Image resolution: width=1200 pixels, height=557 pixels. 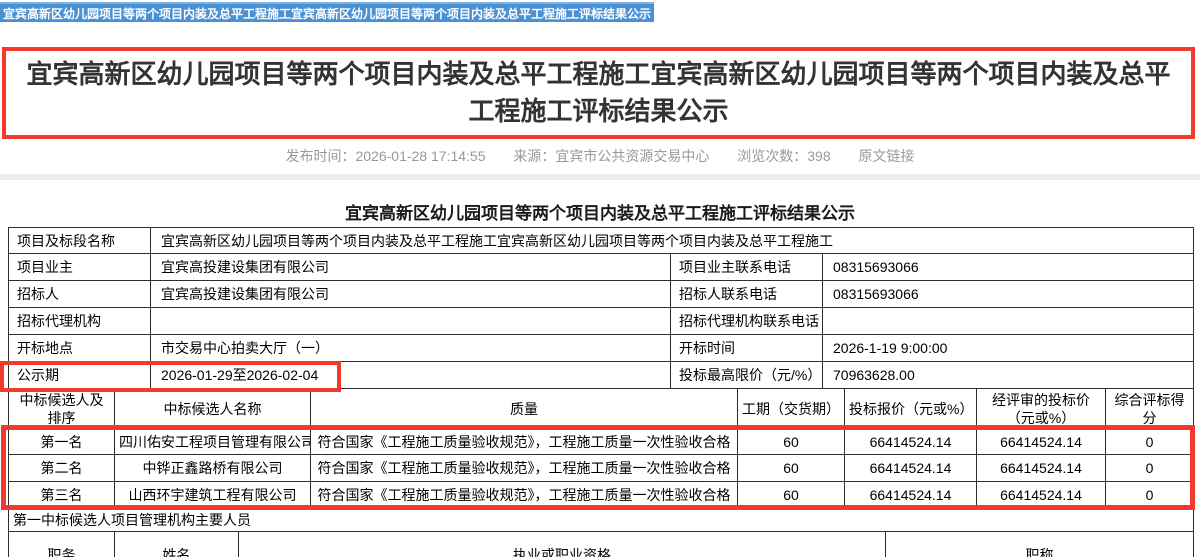 What do you see at coordinates (79, 348) in the screenshot?
I see `detail-label: 开标地点` at bounding box center [79, 348].